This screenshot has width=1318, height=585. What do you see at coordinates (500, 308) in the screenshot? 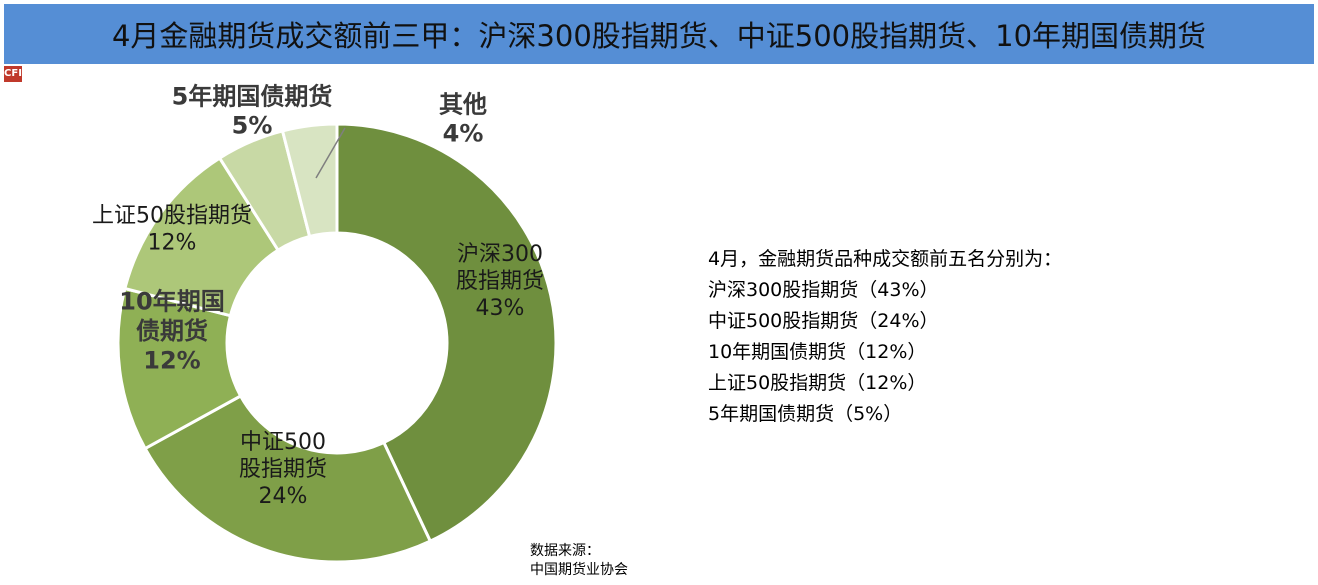
I see `slice-value-label: 43%` at bounding box center [500, 308].